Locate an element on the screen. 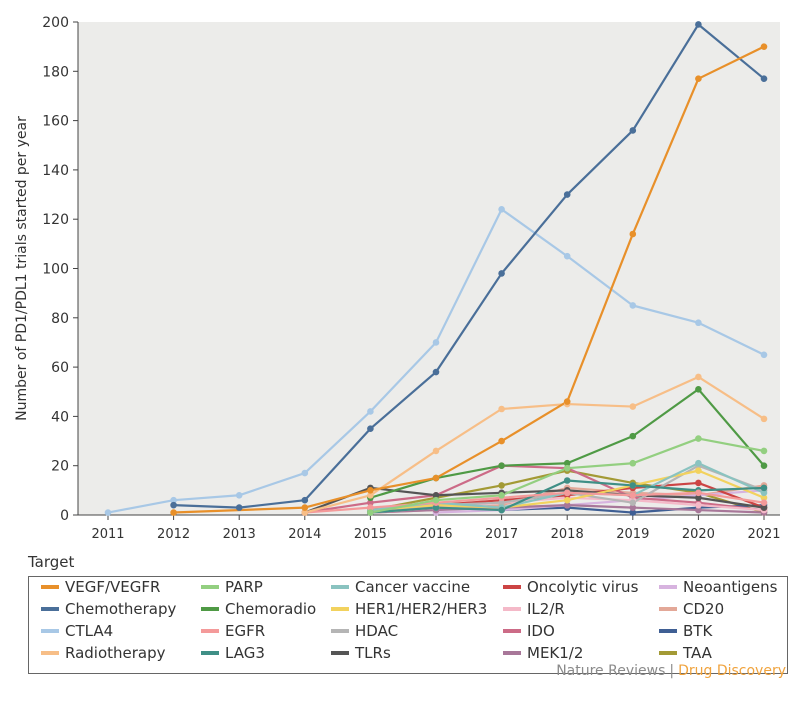 This screenshot has height=721, width=800. journal-credit: Nature Reviews | Drug Discovery is located at coordinates (671, 671).